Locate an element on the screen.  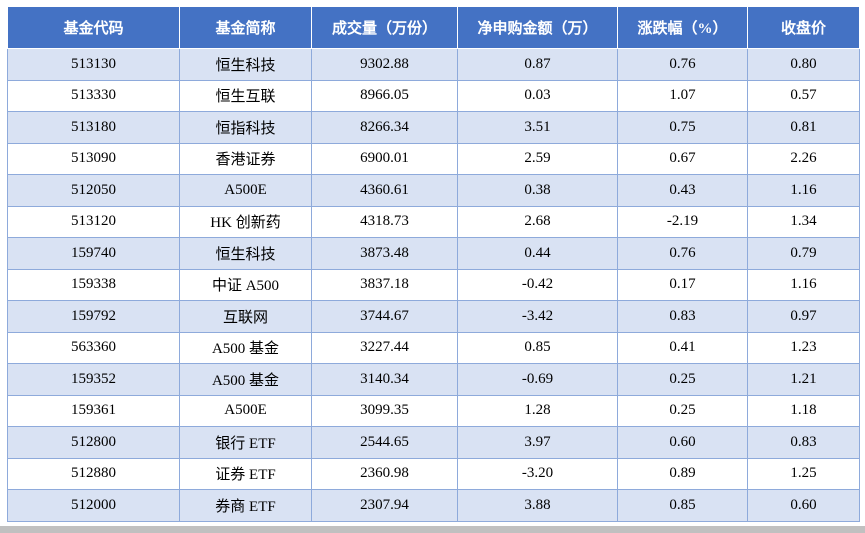
table-row: 513130 恒生科技 9302.88 0.87 0.76 0.80 is located at coordinates (433, 64).